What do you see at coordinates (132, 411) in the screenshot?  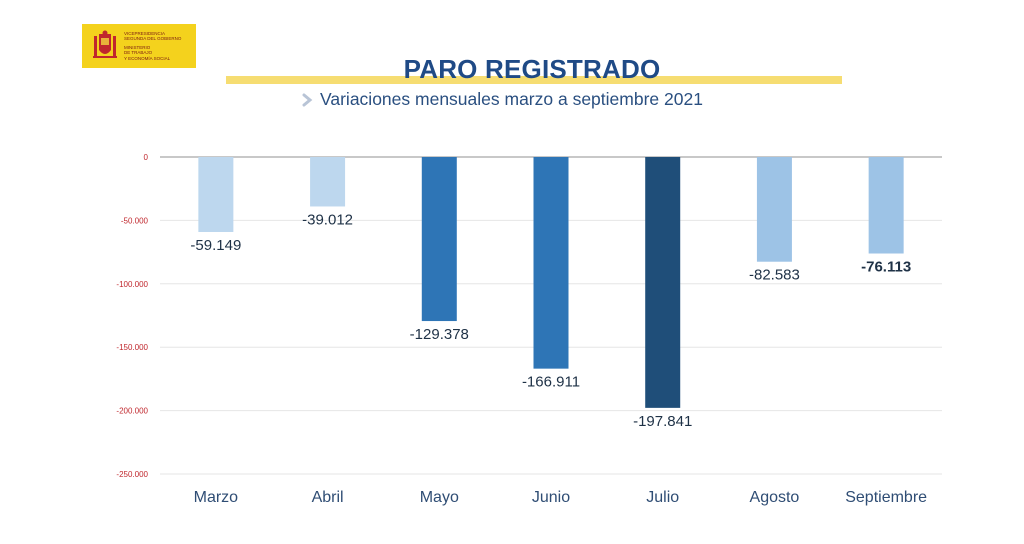 I see `y-tick-label: -200.000` at bounding box center [132, 411].